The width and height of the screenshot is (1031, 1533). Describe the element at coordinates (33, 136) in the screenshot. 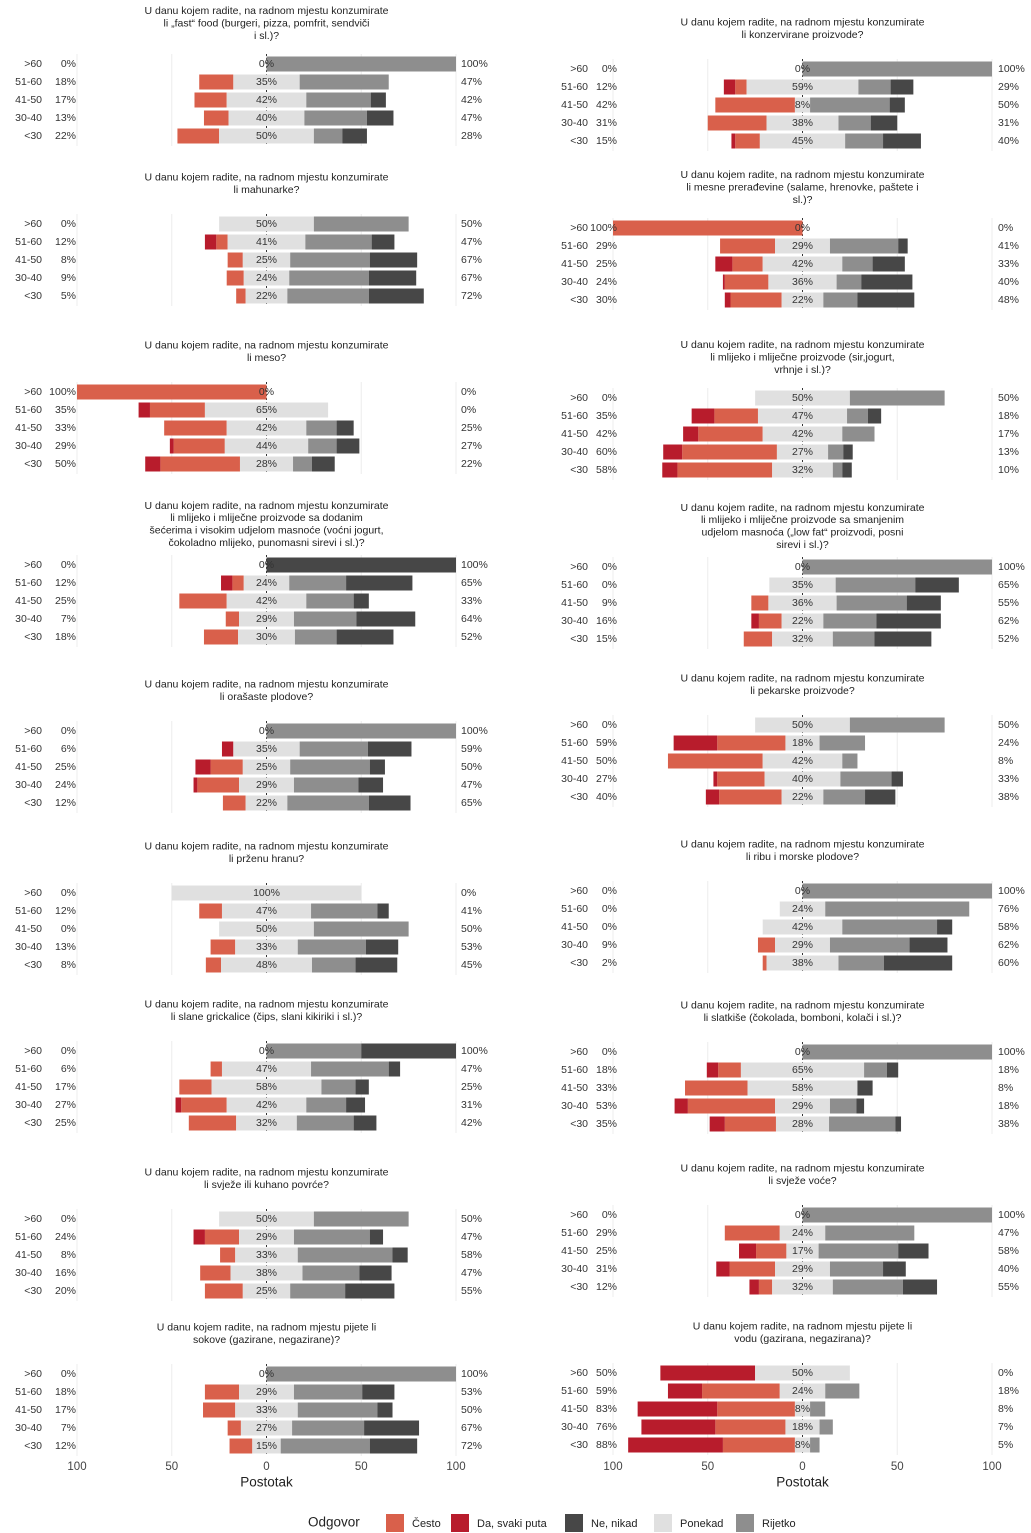

I see `category-label: <30` at that location.